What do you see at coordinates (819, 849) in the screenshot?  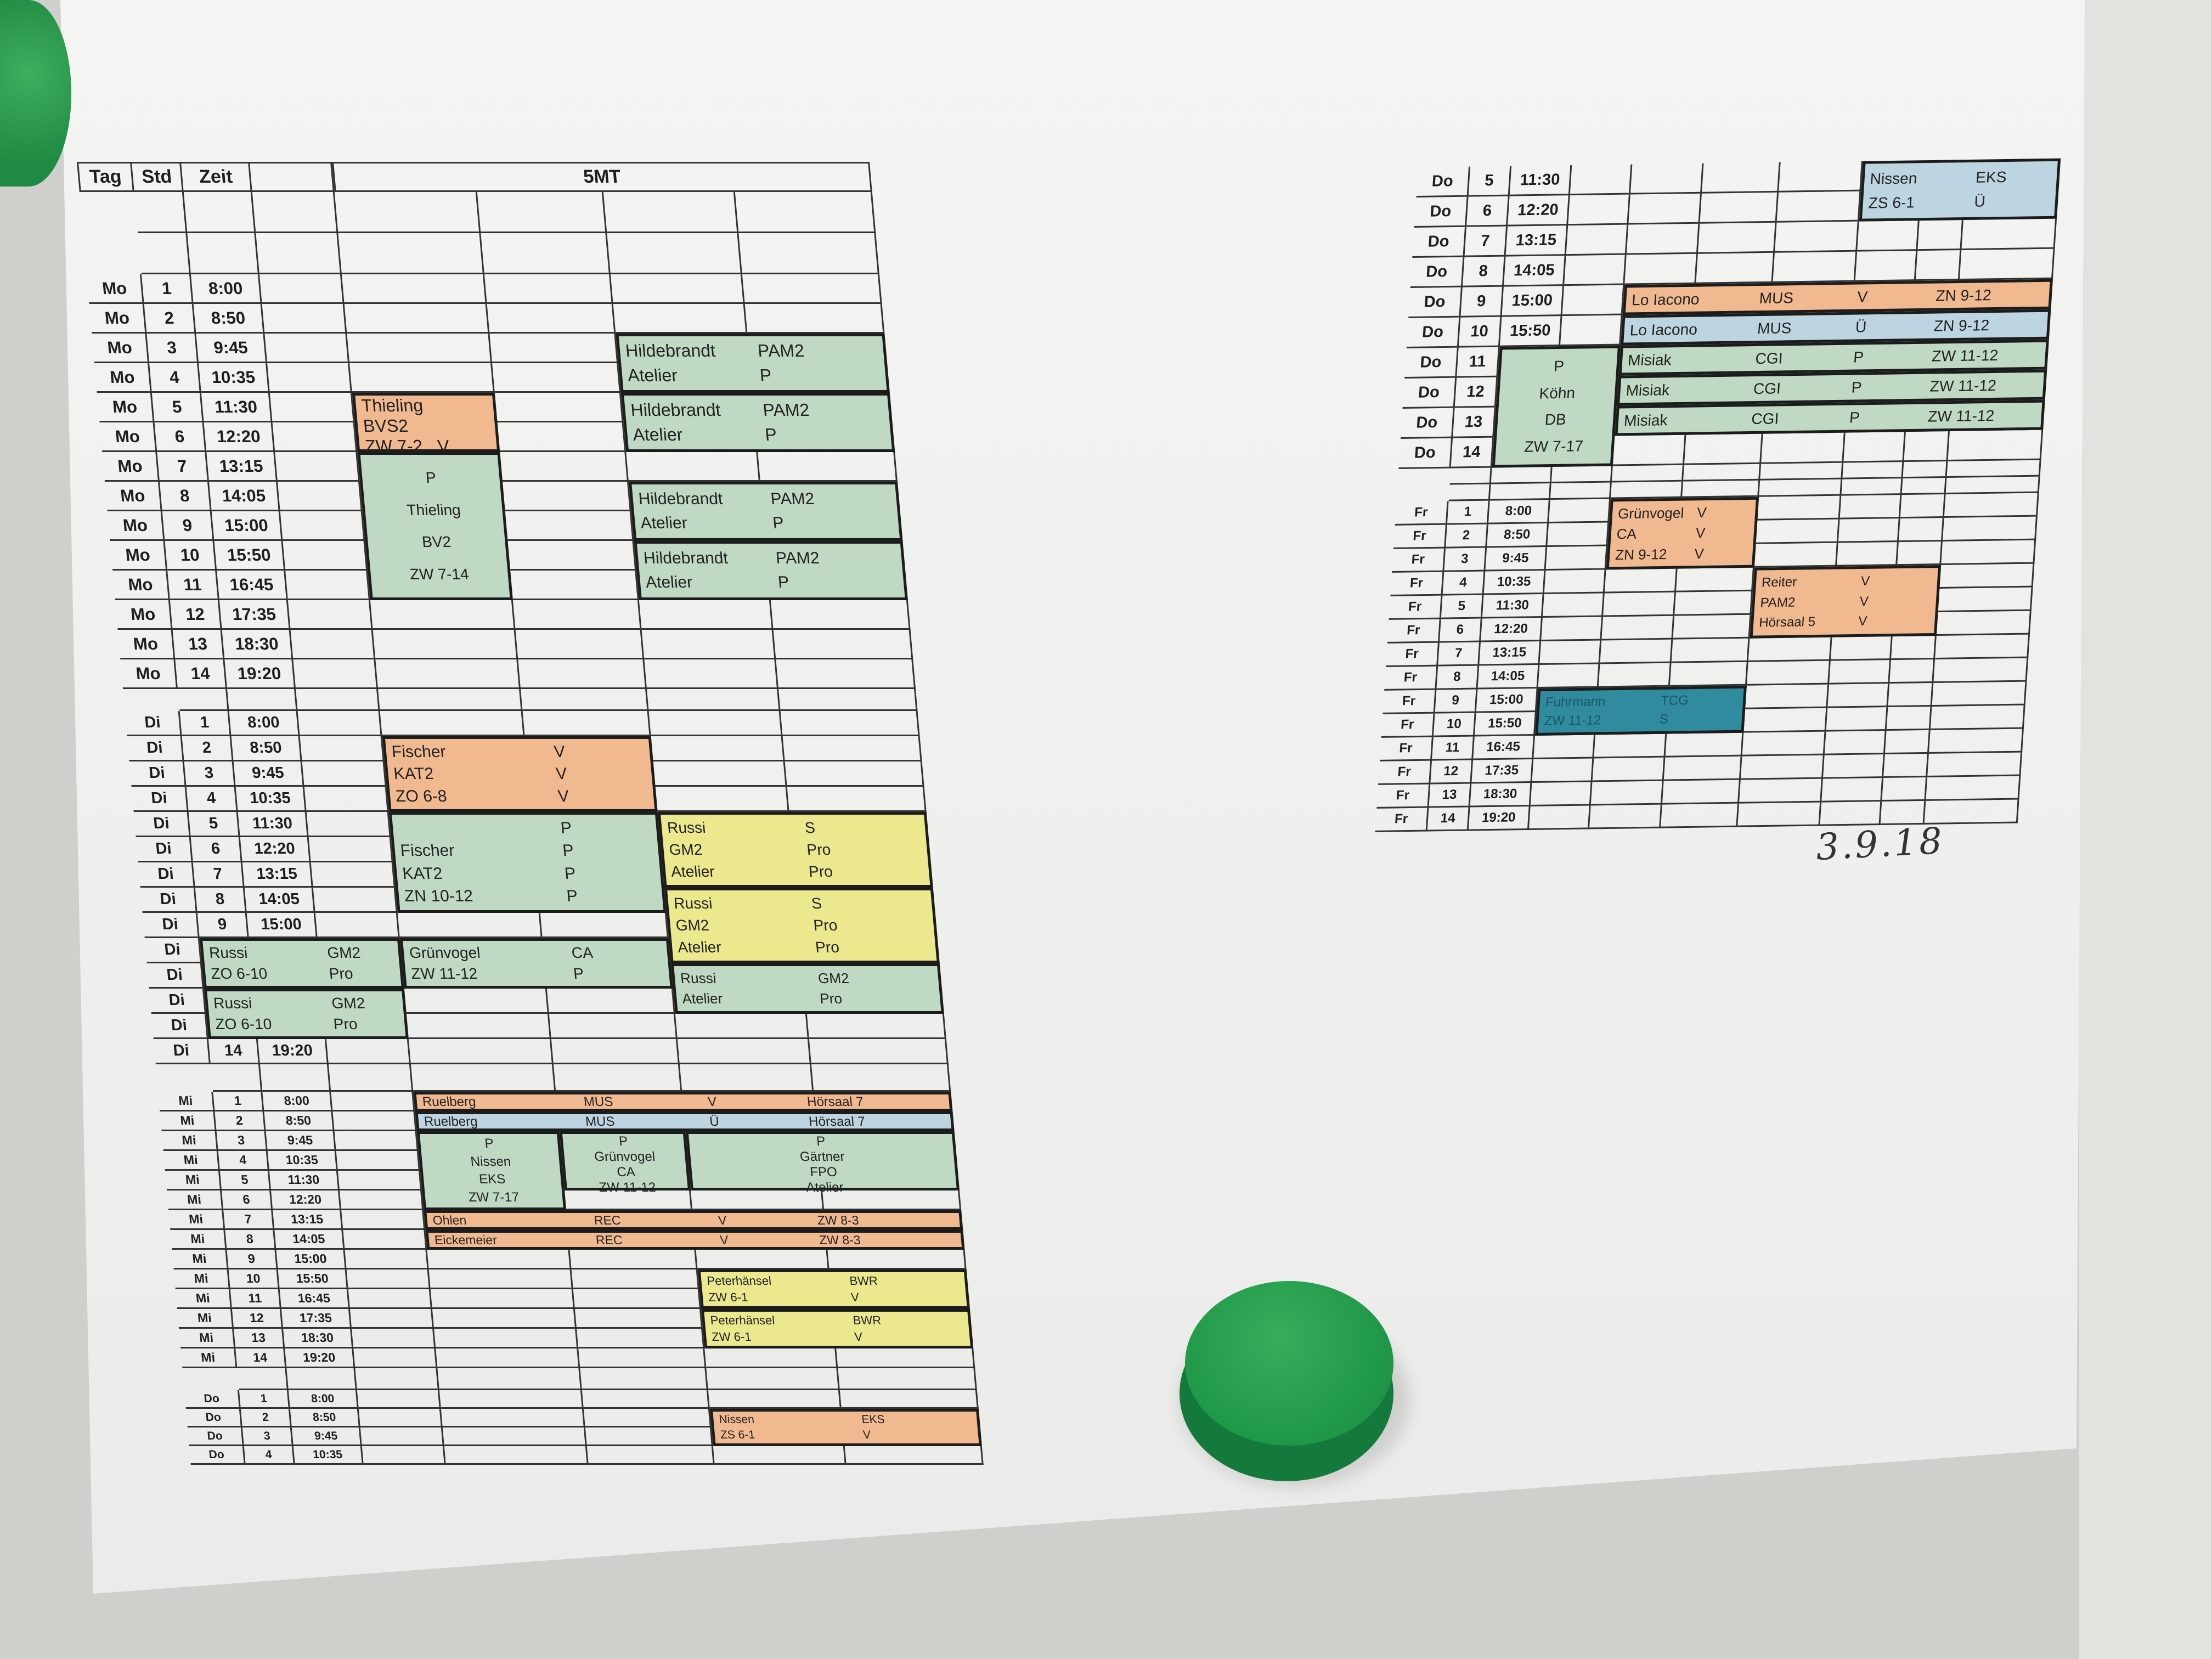 I see `block-text: Pro` at bounding box center [819, 849].